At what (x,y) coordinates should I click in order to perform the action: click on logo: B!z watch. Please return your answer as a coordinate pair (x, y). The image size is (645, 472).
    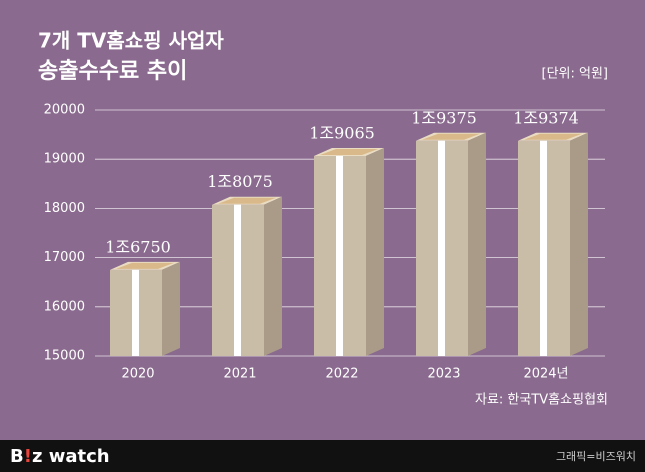
    Looking at the image, I should click on (60, 456).